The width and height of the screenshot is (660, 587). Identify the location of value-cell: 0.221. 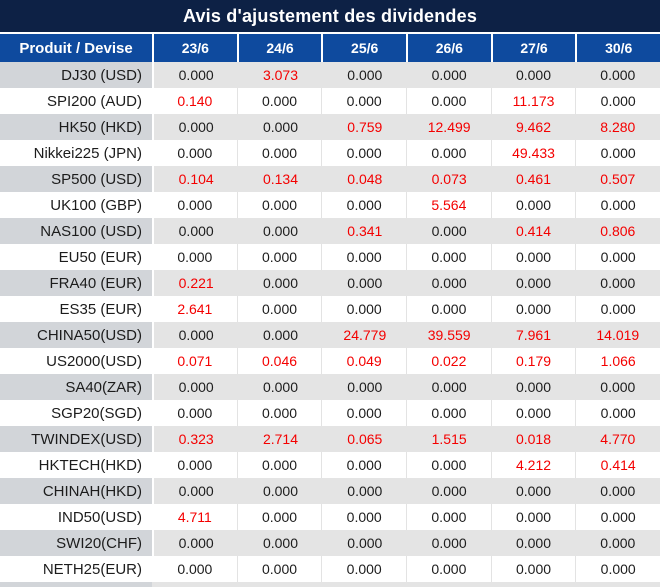
(195, 283).